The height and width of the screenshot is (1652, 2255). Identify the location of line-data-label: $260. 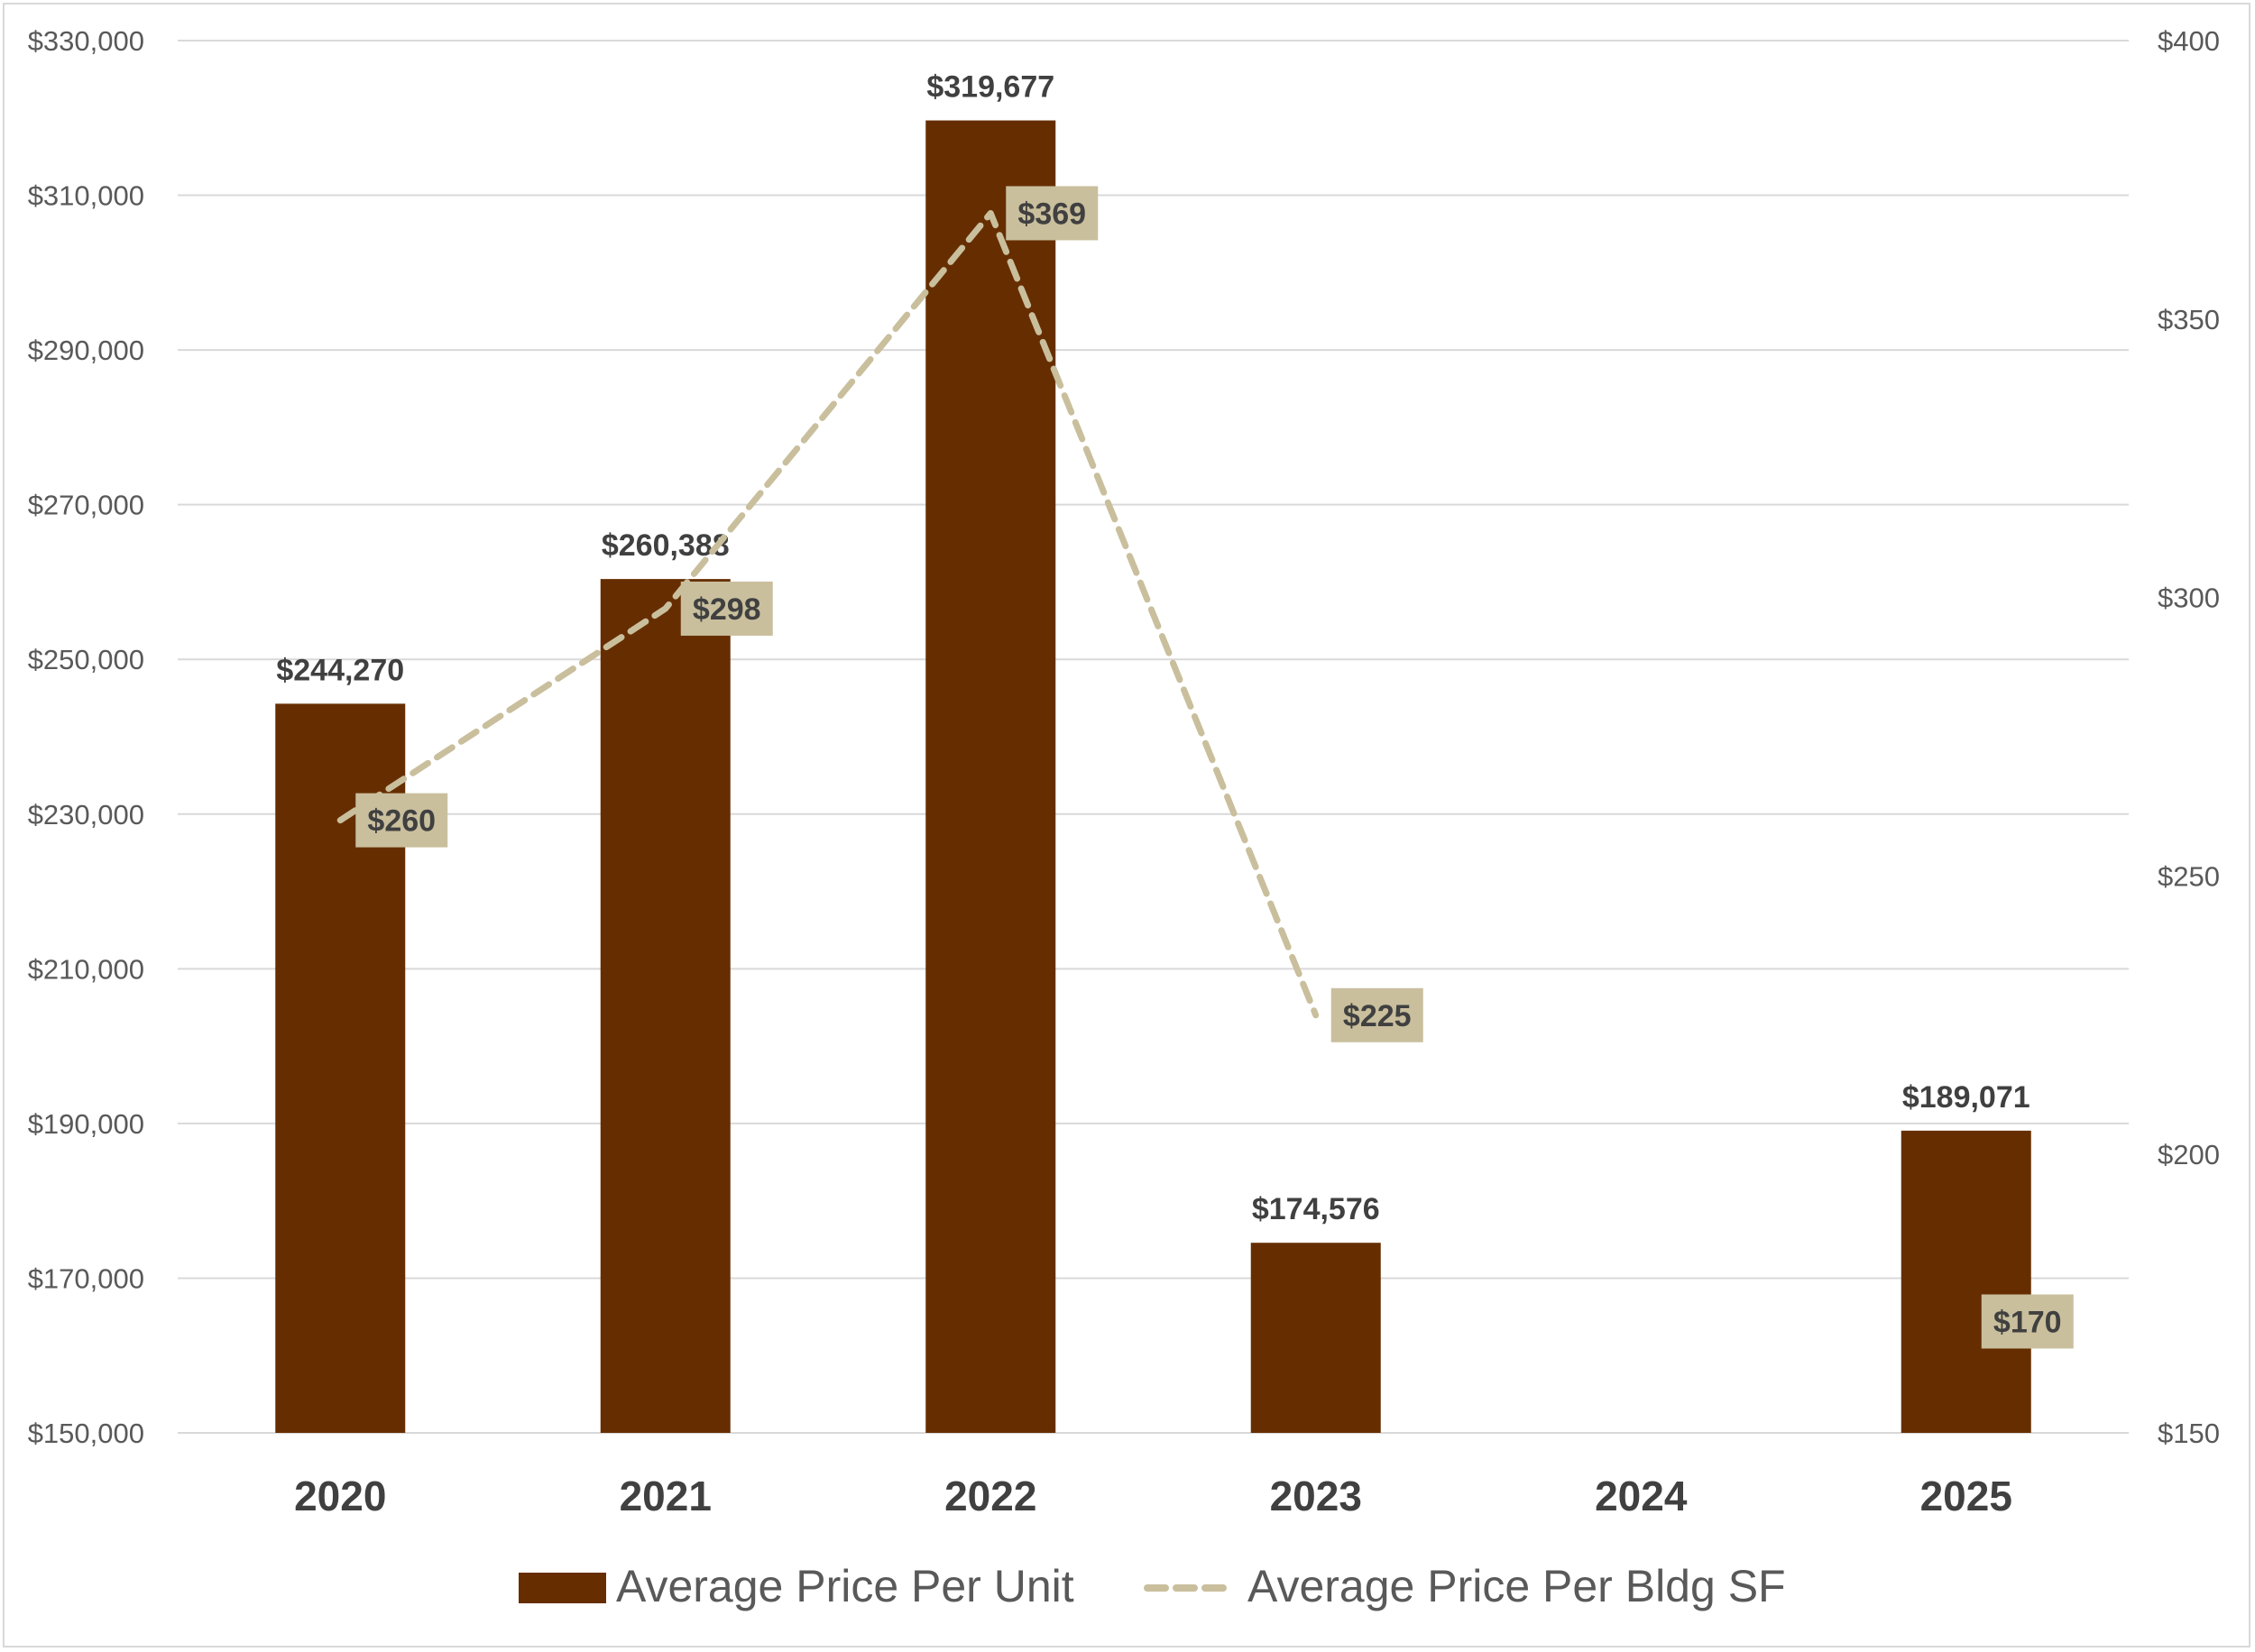
(401, 821).